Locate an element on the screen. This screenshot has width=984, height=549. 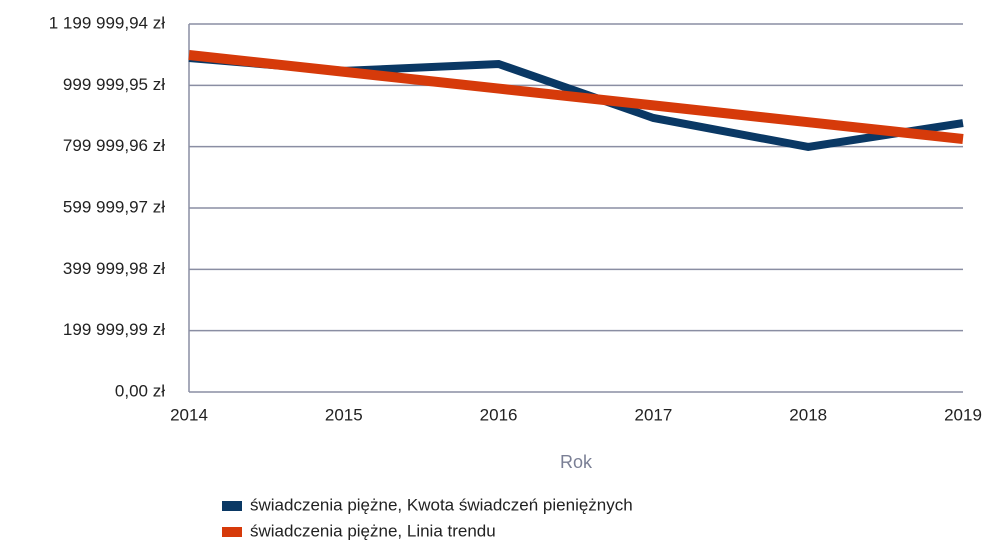
x-tick-label: 2015 is located at coordinates (344, 414).